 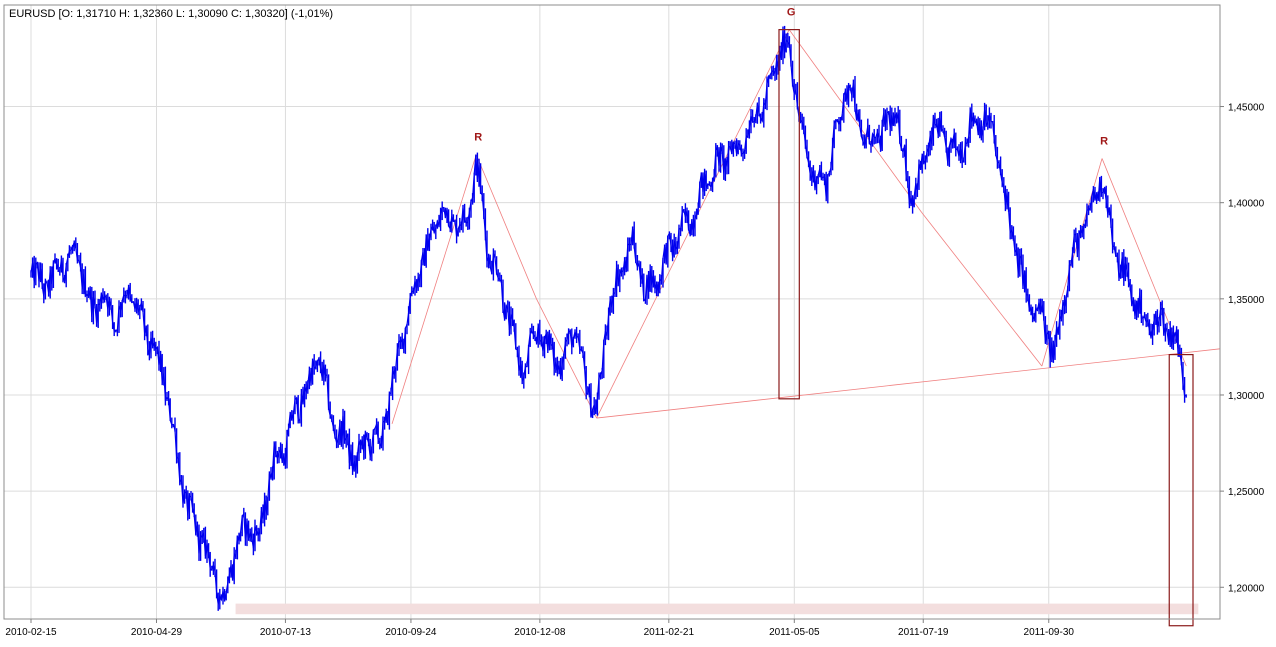 What do you see at coordinates (1246, 588) in the screenshot?
I see `y-tick-label: 1,20000` at bounding box center [1246, 588].